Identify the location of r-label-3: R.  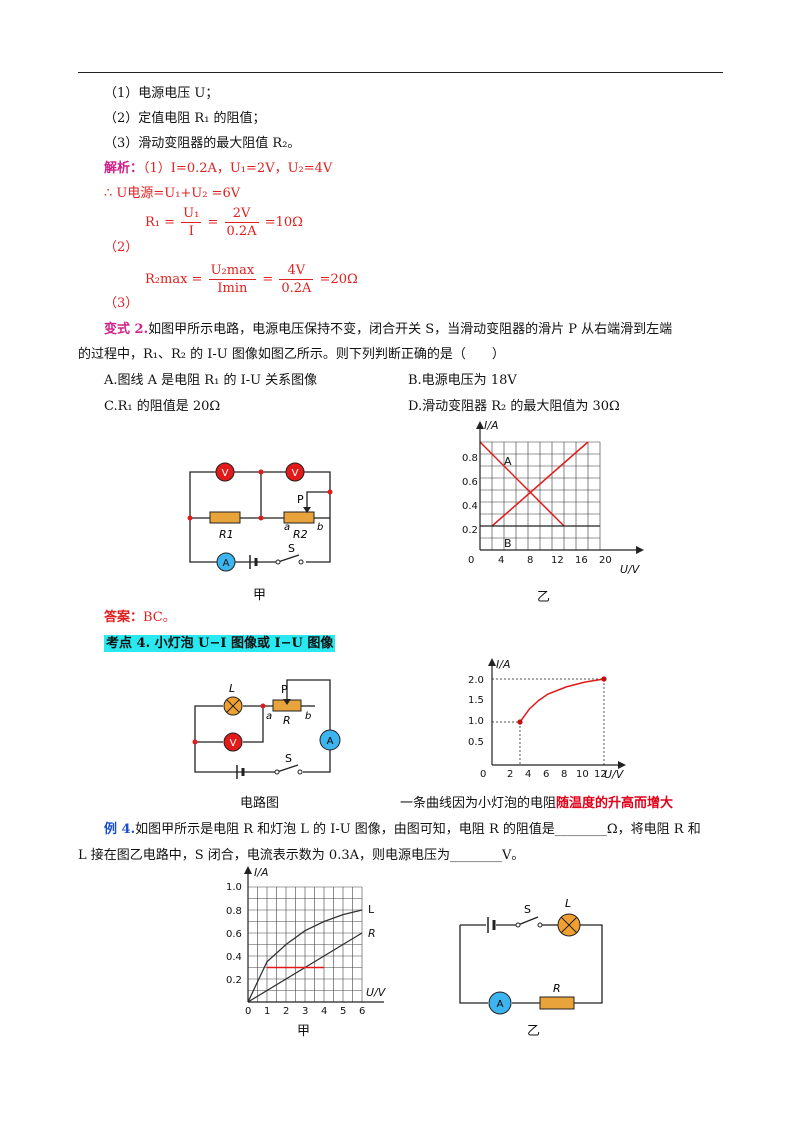
(557, 988).